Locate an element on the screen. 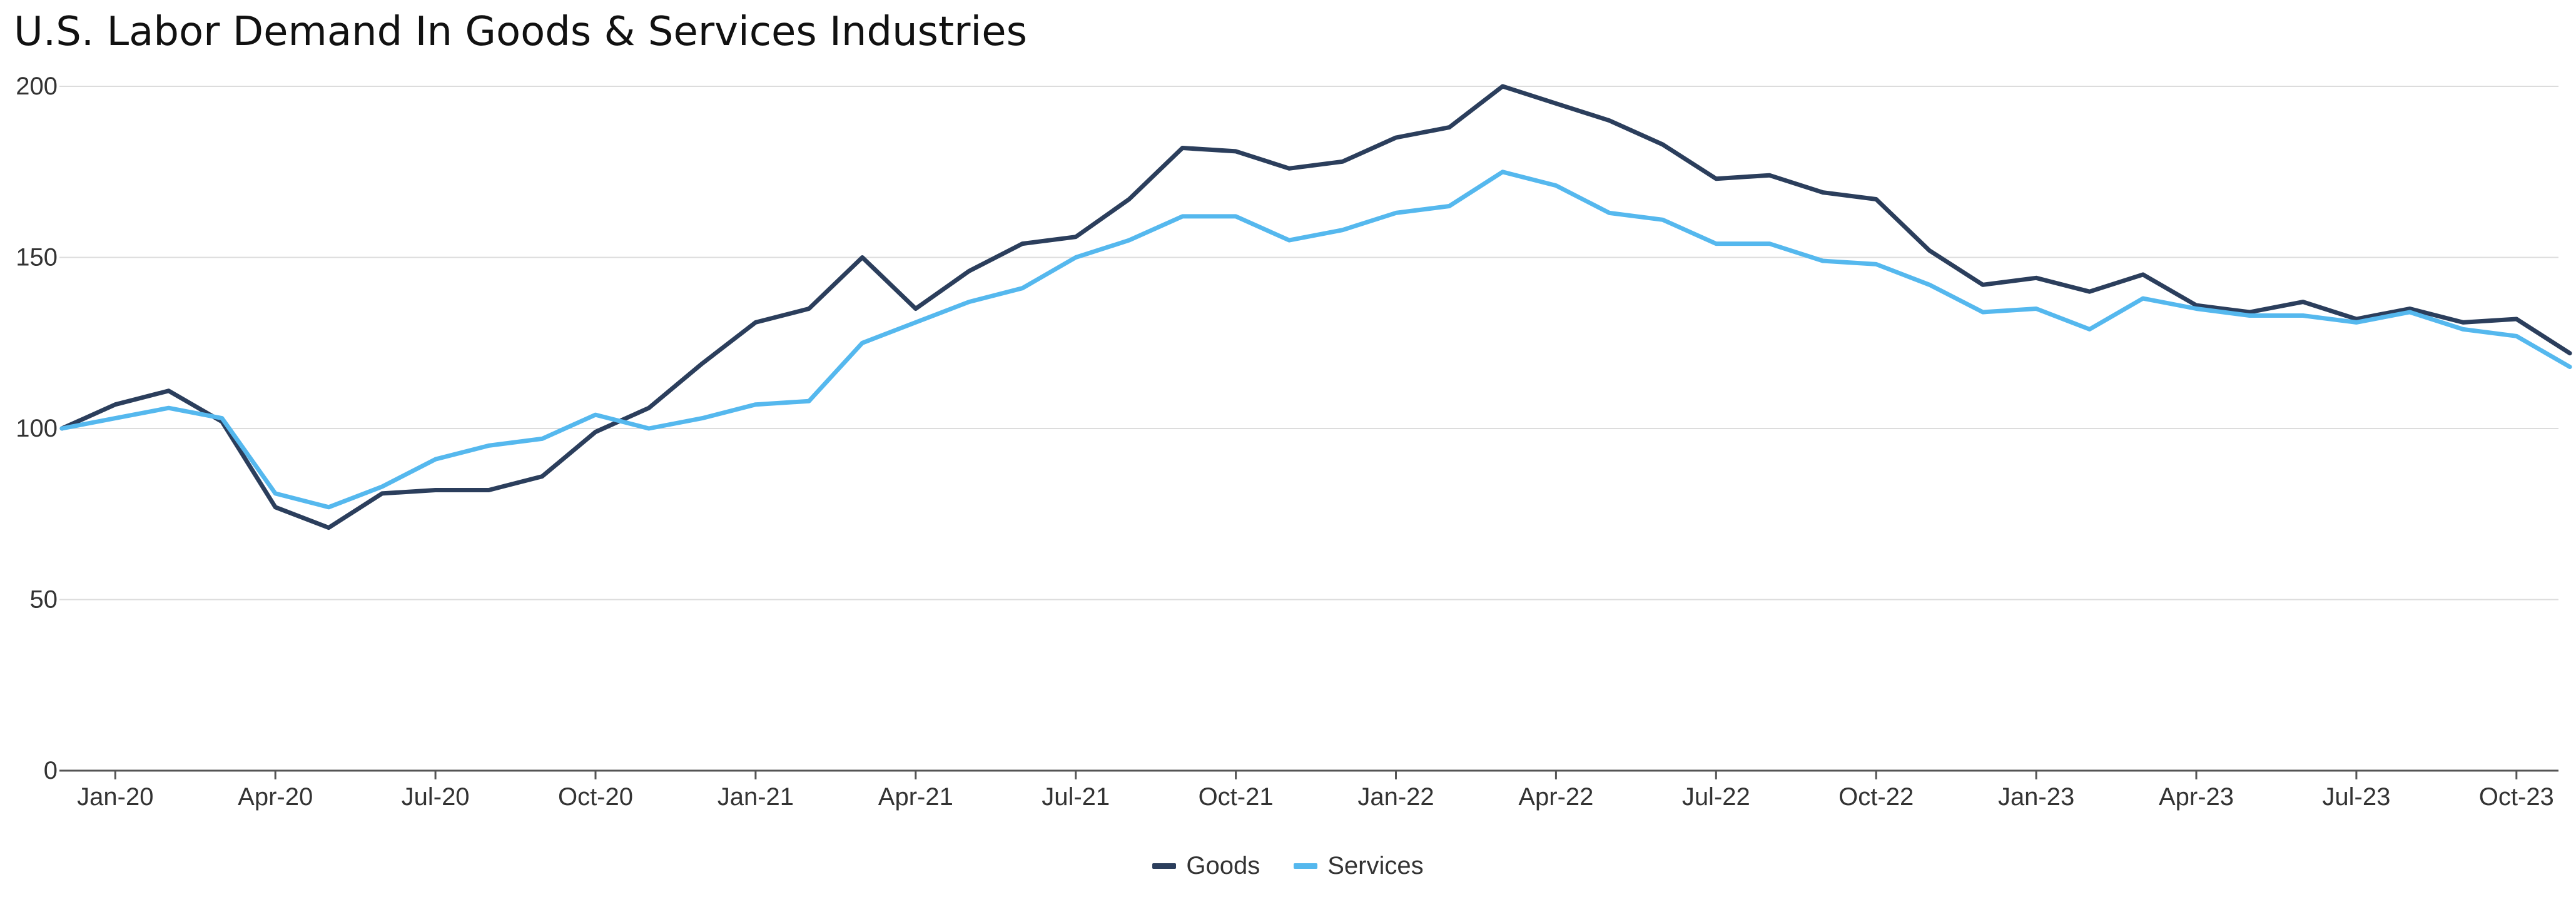 The width and height of the screenshot is (2576, 897). y-axis: 0 50 100 150 200 is located at coordinates (37, 428).